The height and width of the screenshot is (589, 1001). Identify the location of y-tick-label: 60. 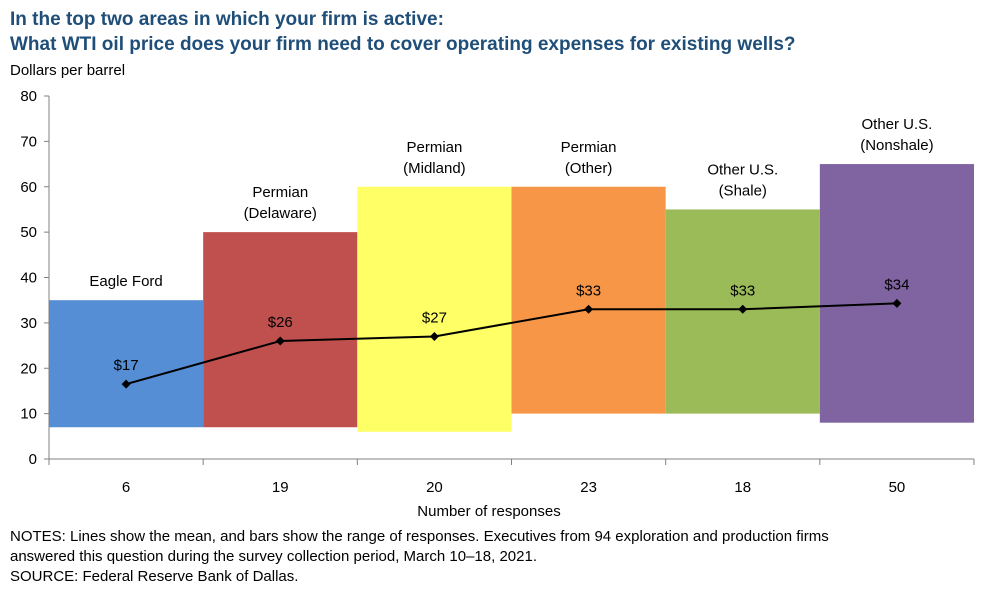
(28, 187).